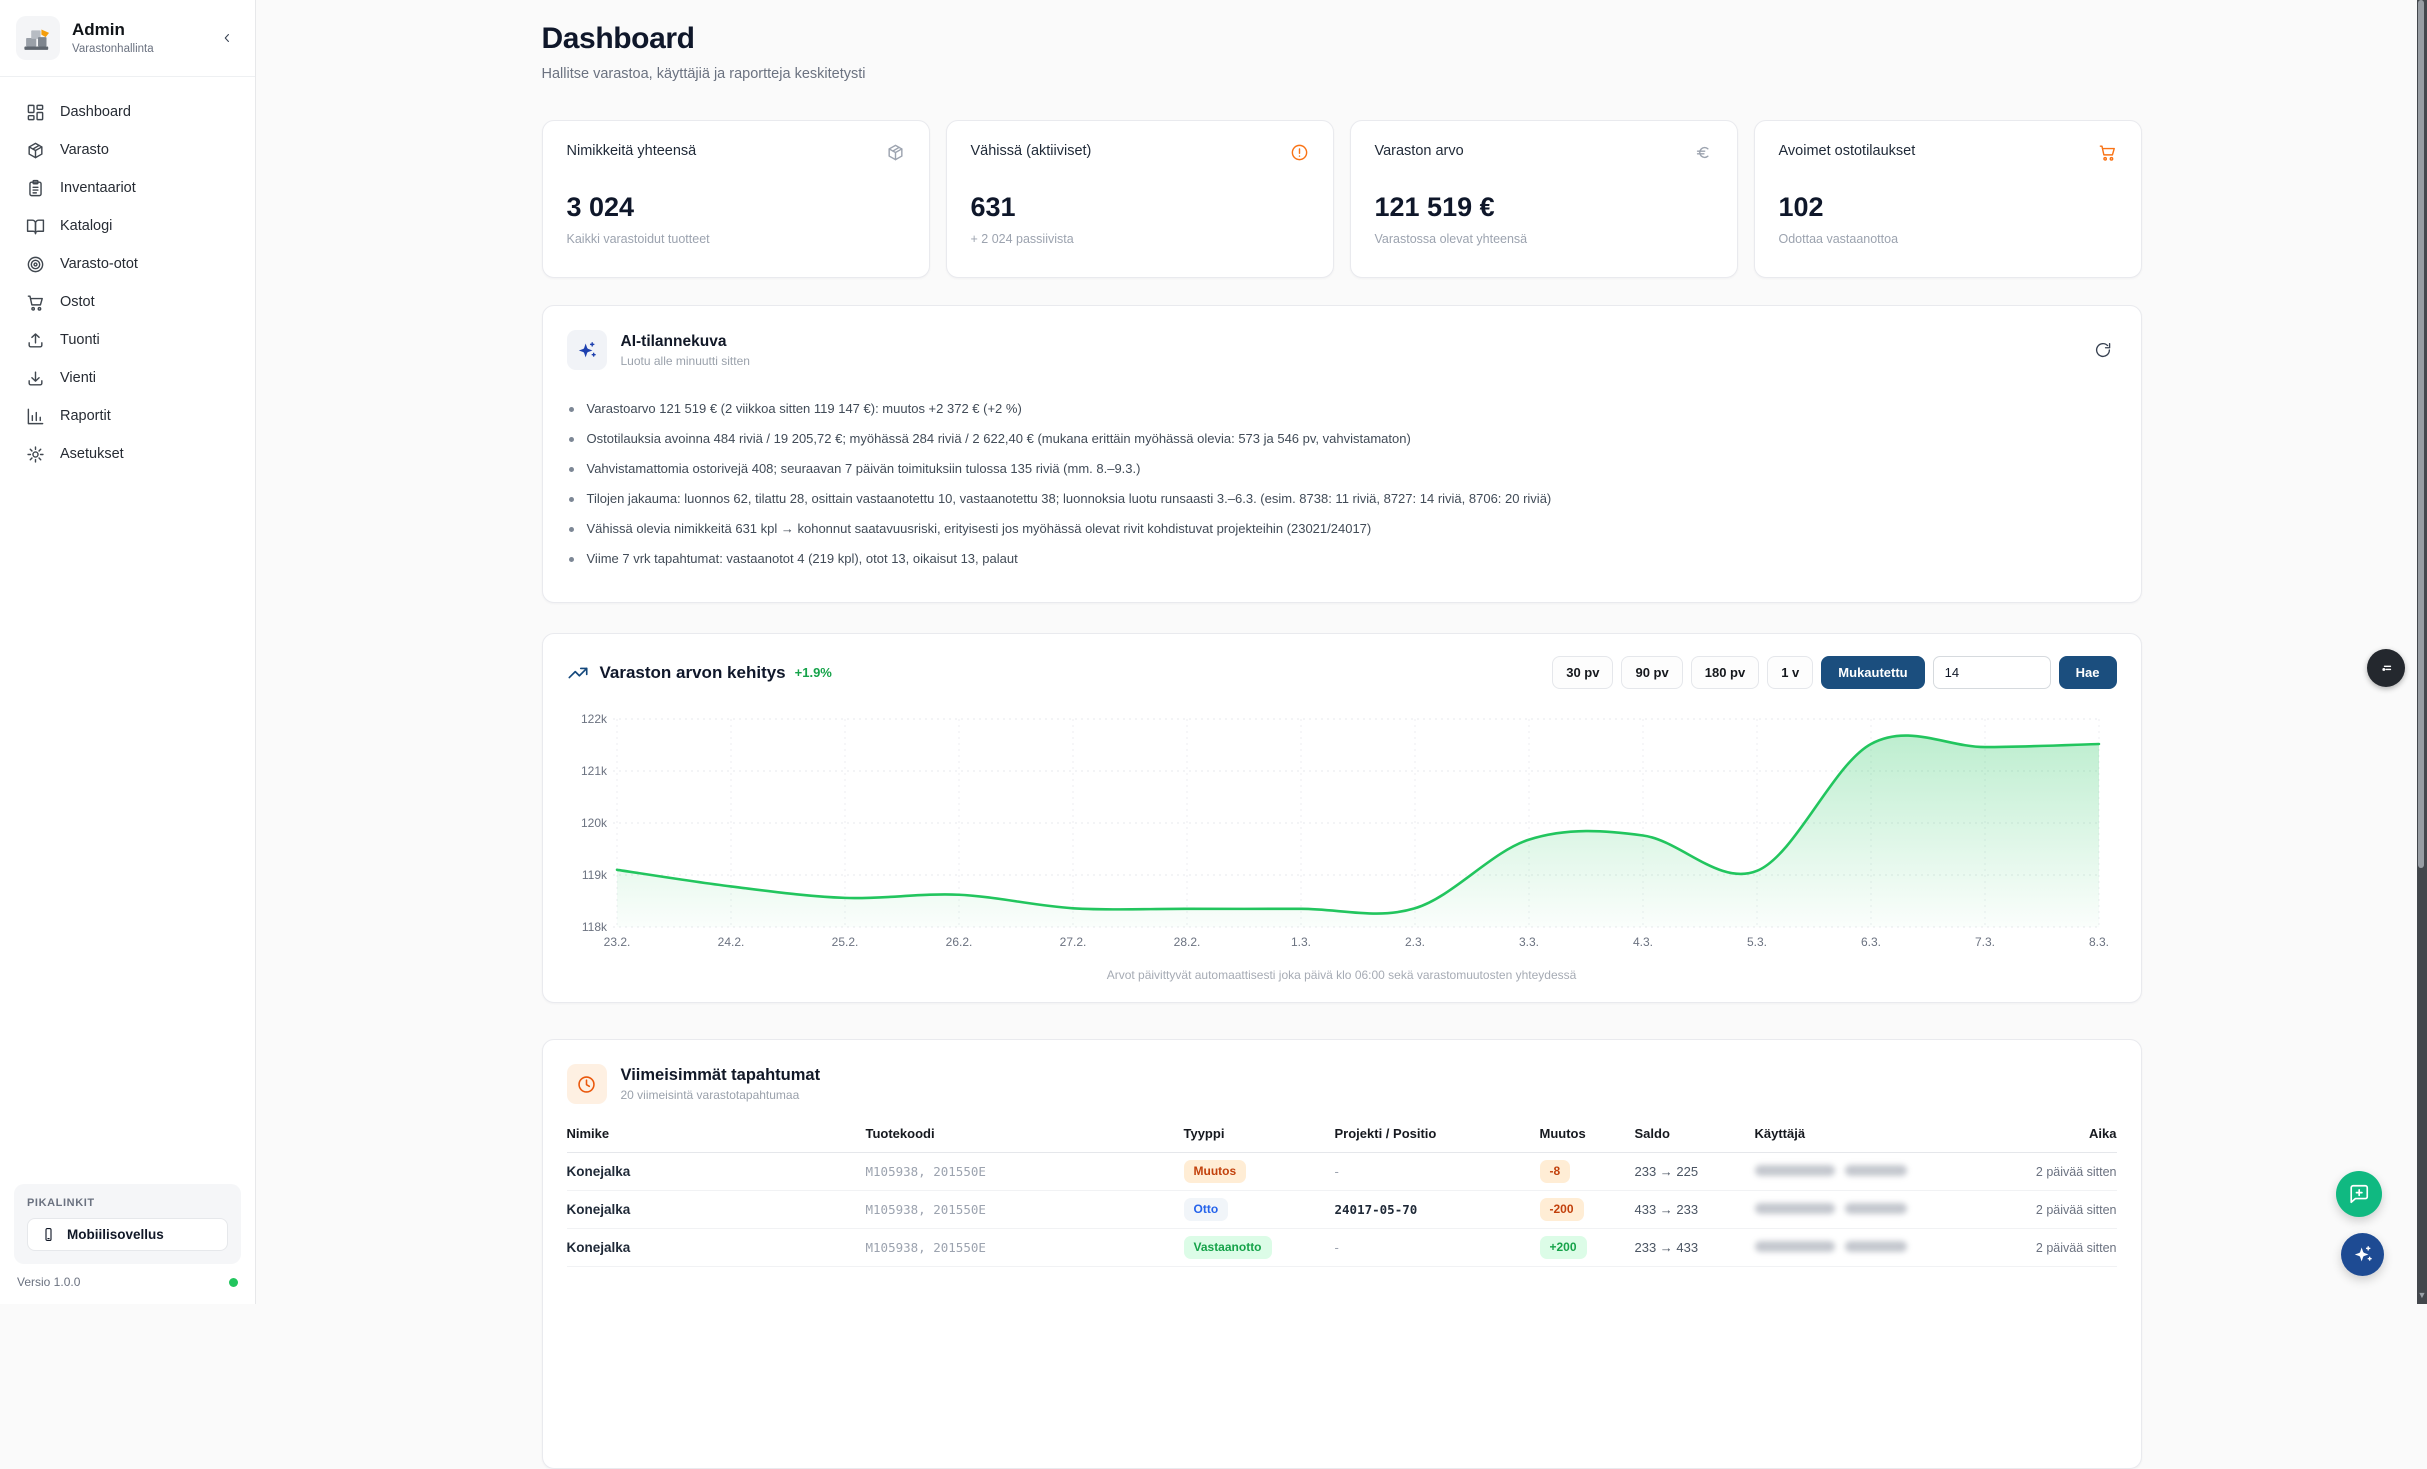 The height and width of the screenshot is (1469, 2427). I want to click on range-button-1-v: 1 v, so click(1790, 672).